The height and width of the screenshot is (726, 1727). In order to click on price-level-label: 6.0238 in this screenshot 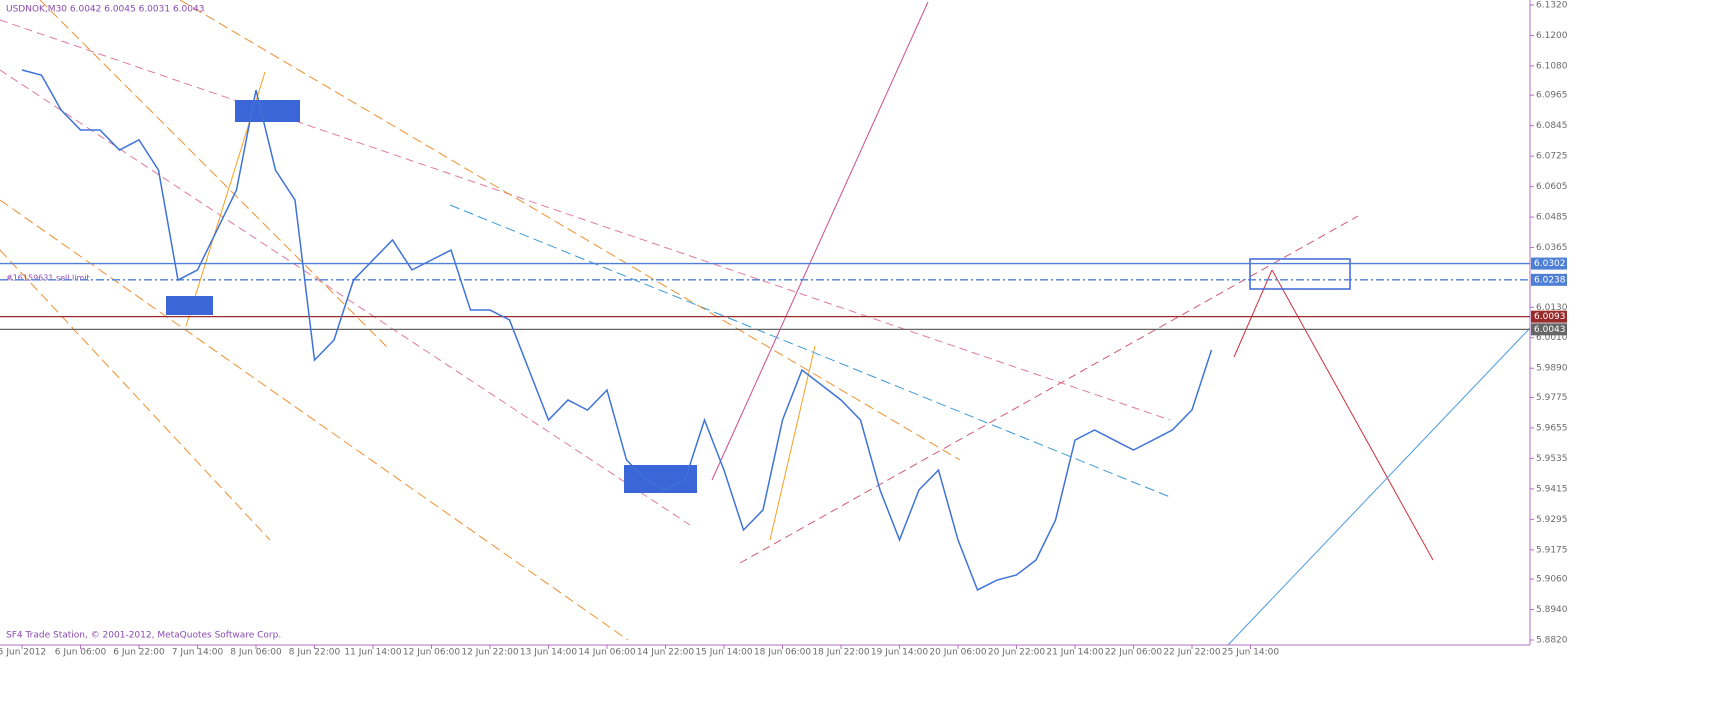, I will do `click(1550, 280)`.